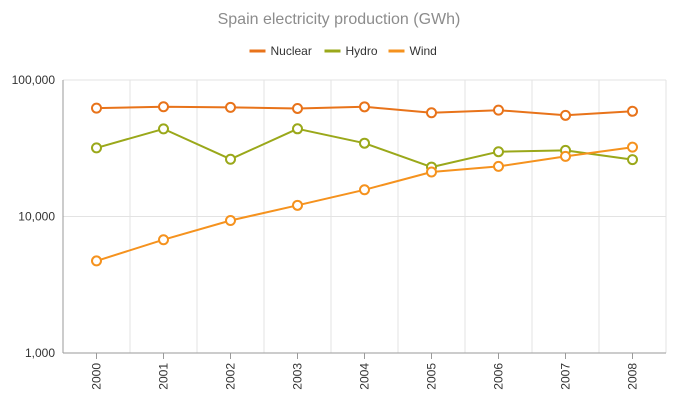 The width and height of the screenshot is (684, 402). I want to click on point-nuclear-2007, so click(565, 115).